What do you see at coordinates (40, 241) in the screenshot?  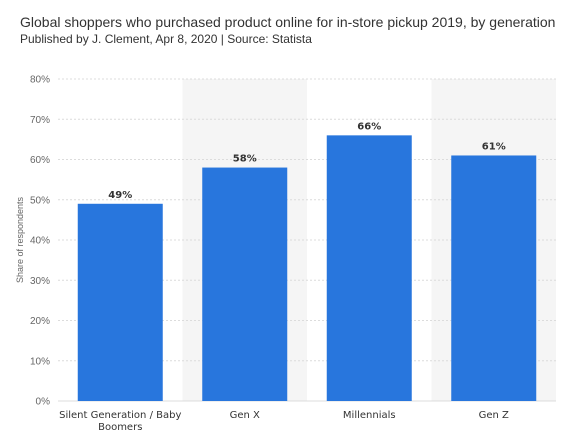 I see `y-tick-label: 40%` at bounding box center [40, 241].